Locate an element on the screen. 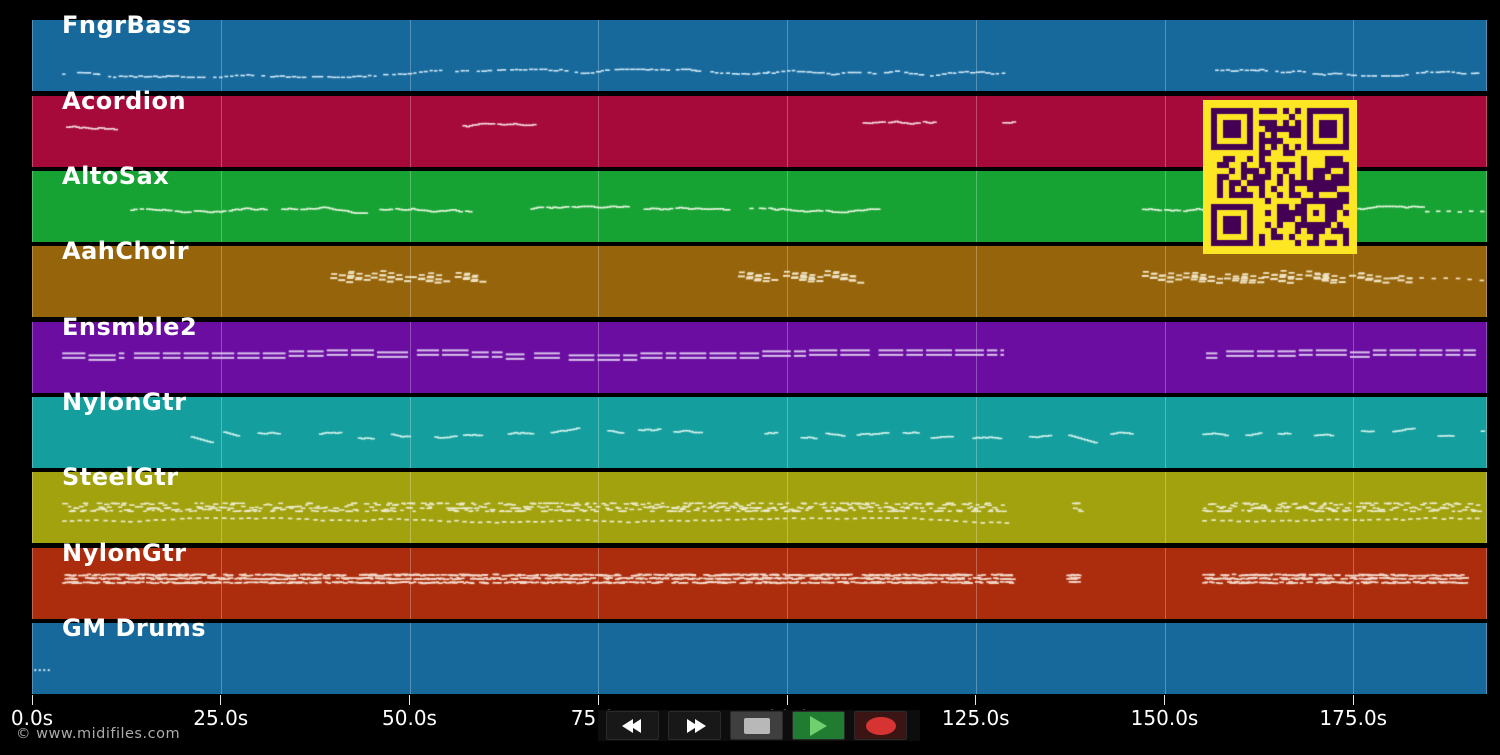 This screenshot has height=755, width=1500. fast-forward-button is located at coordinates (694, 725).